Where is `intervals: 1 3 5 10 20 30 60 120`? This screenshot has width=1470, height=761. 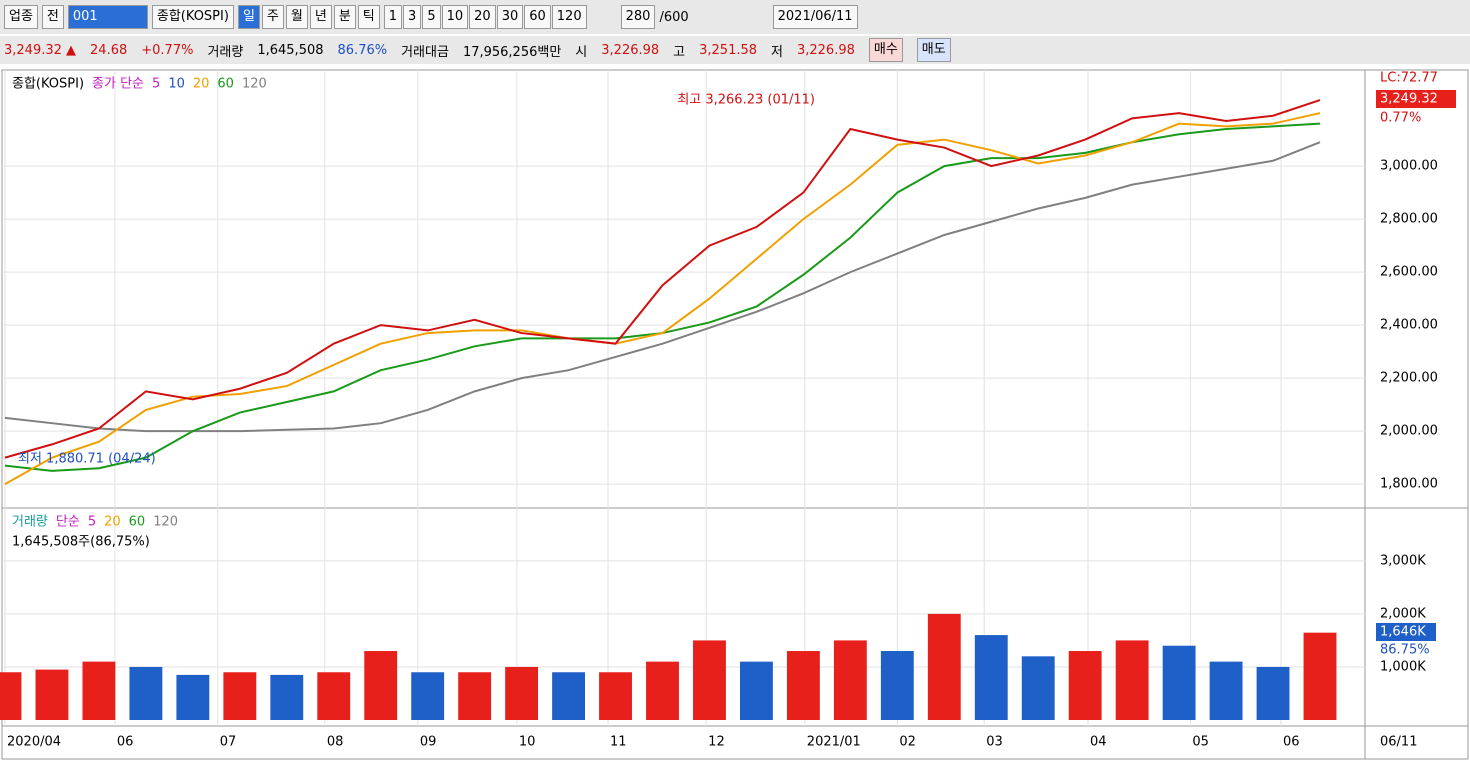
intervals: 1 3 5 10 20 30 60 120 is located at coordinates (485, 17).